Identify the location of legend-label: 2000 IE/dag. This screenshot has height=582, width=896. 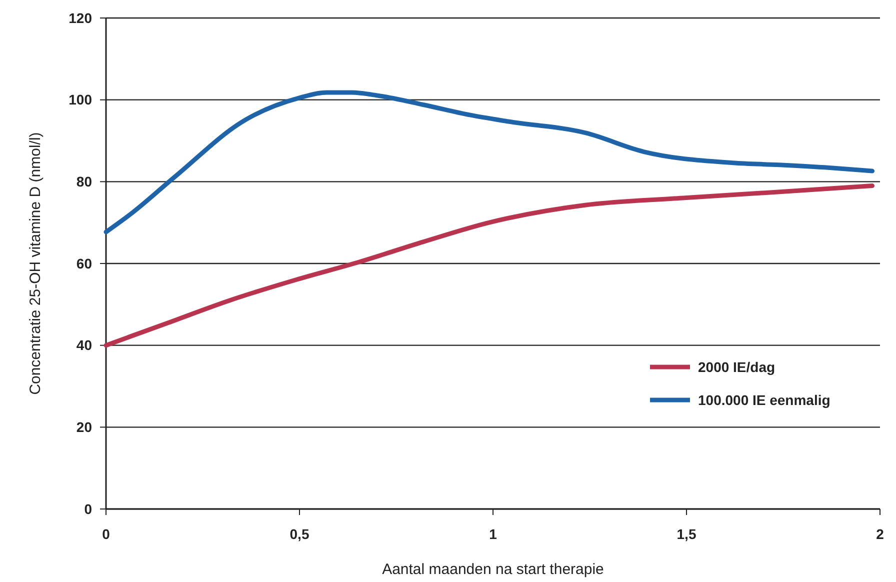
(737, 366).